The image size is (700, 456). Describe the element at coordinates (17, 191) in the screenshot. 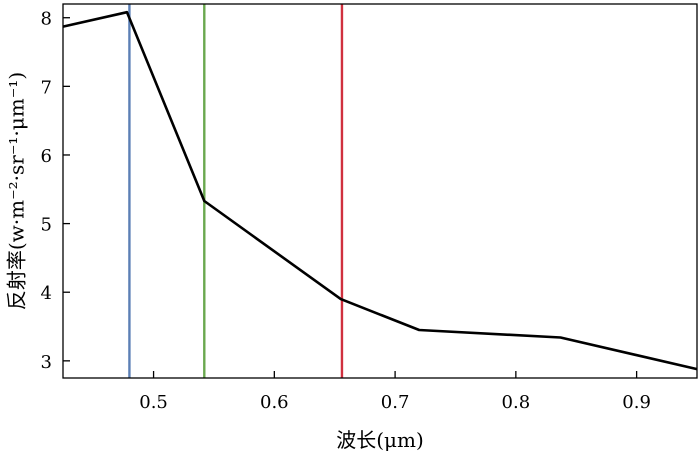

I see `y-axis-label: 反射率(w·m⁻²·sr⁻¹·μm⁻¹)` at that location.